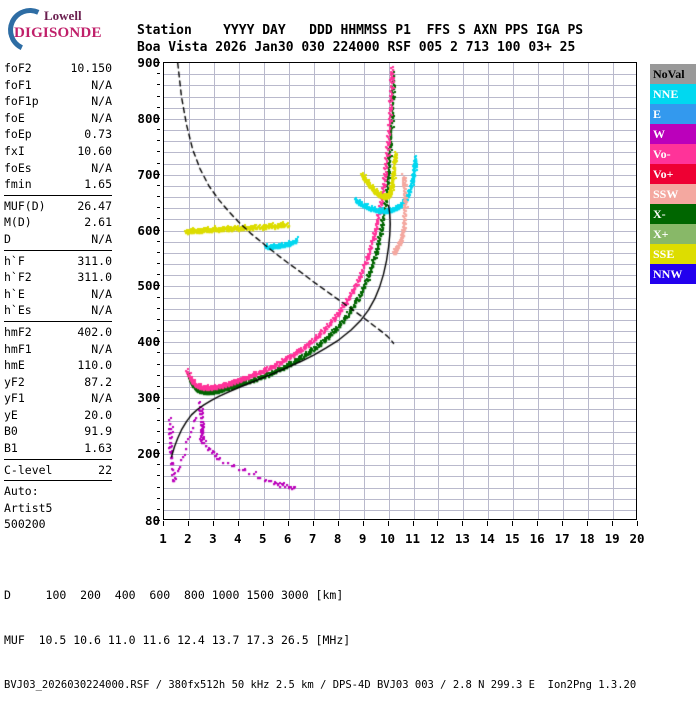 The height and width of the screenshot is (708, 700). I want to click on param-value: 91.9, so click(98, 431).